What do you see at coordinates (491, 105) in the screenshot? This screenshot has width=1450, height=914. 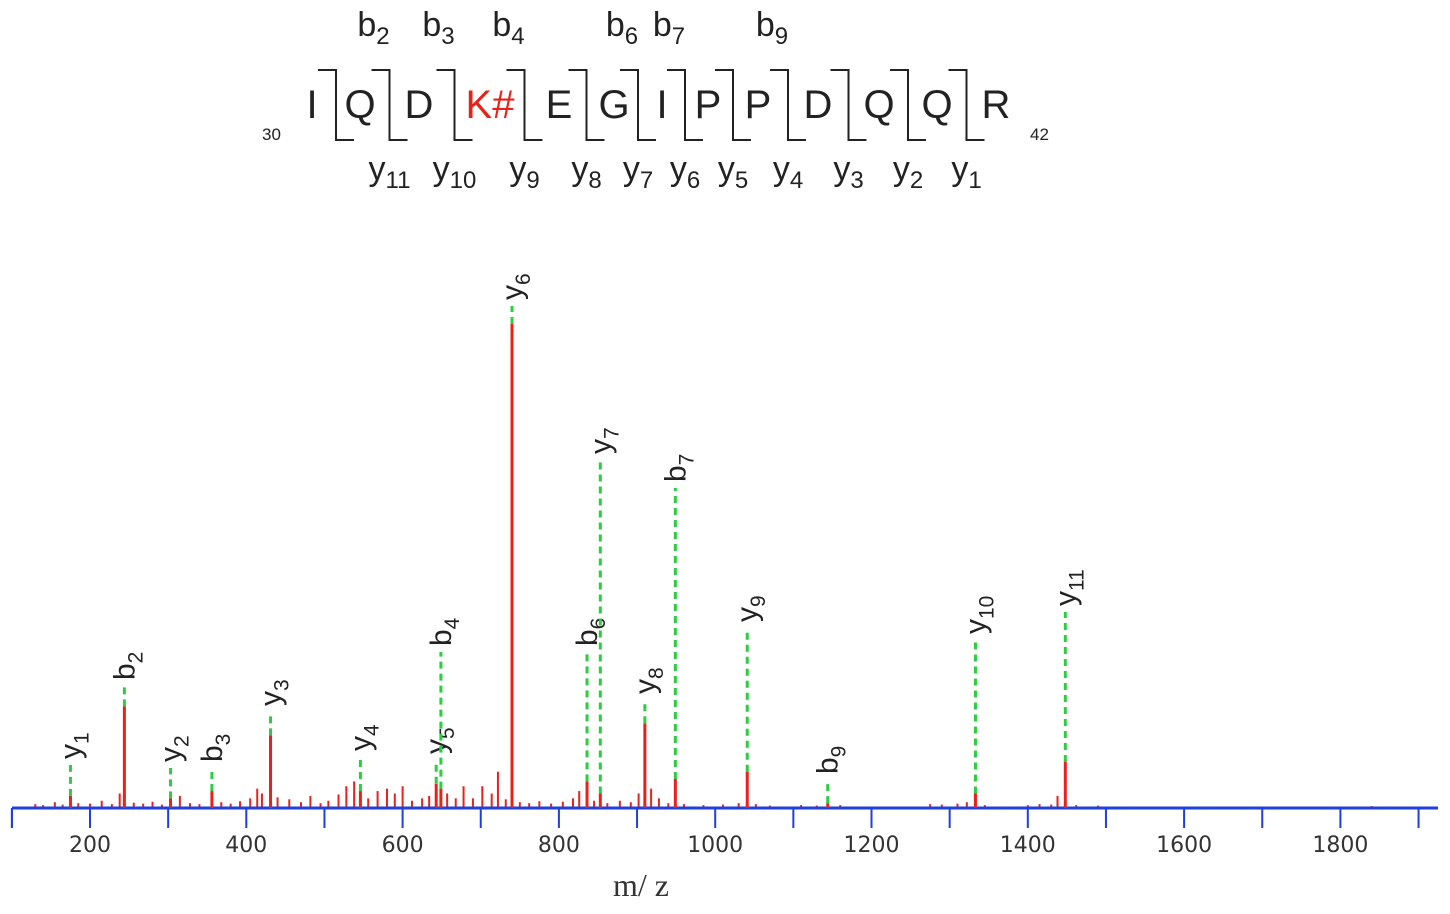 I see `residue-4: K#` at bounding box center [491, 105].